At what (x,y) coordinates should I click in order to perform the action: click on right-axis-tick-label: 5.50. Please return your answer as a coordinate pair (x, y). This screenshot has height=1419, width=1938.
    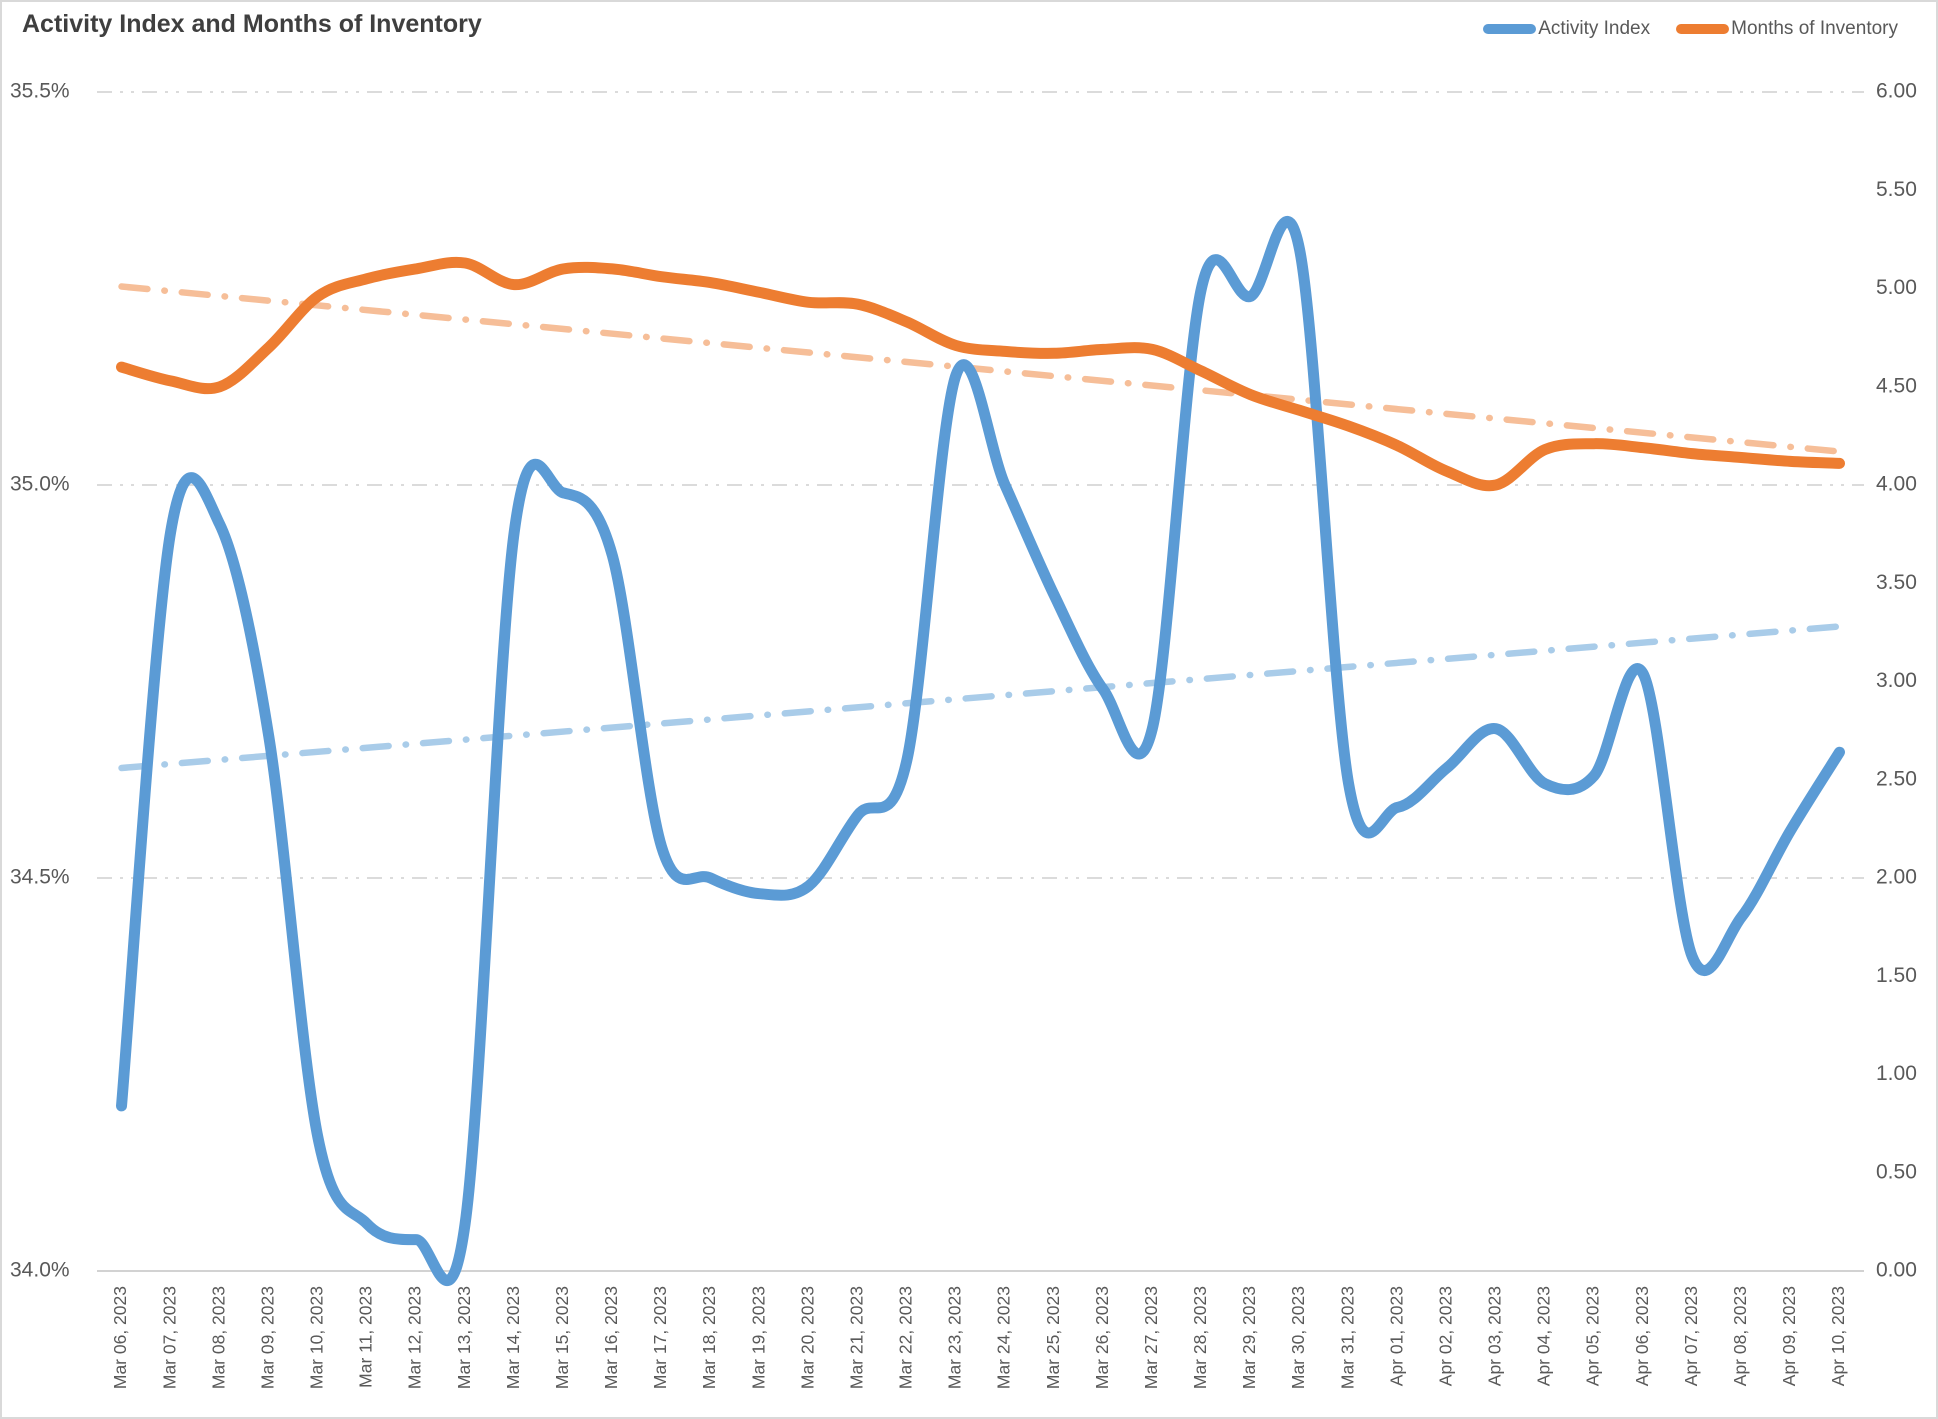
    Looking at the image, I should click on (1896, 189).